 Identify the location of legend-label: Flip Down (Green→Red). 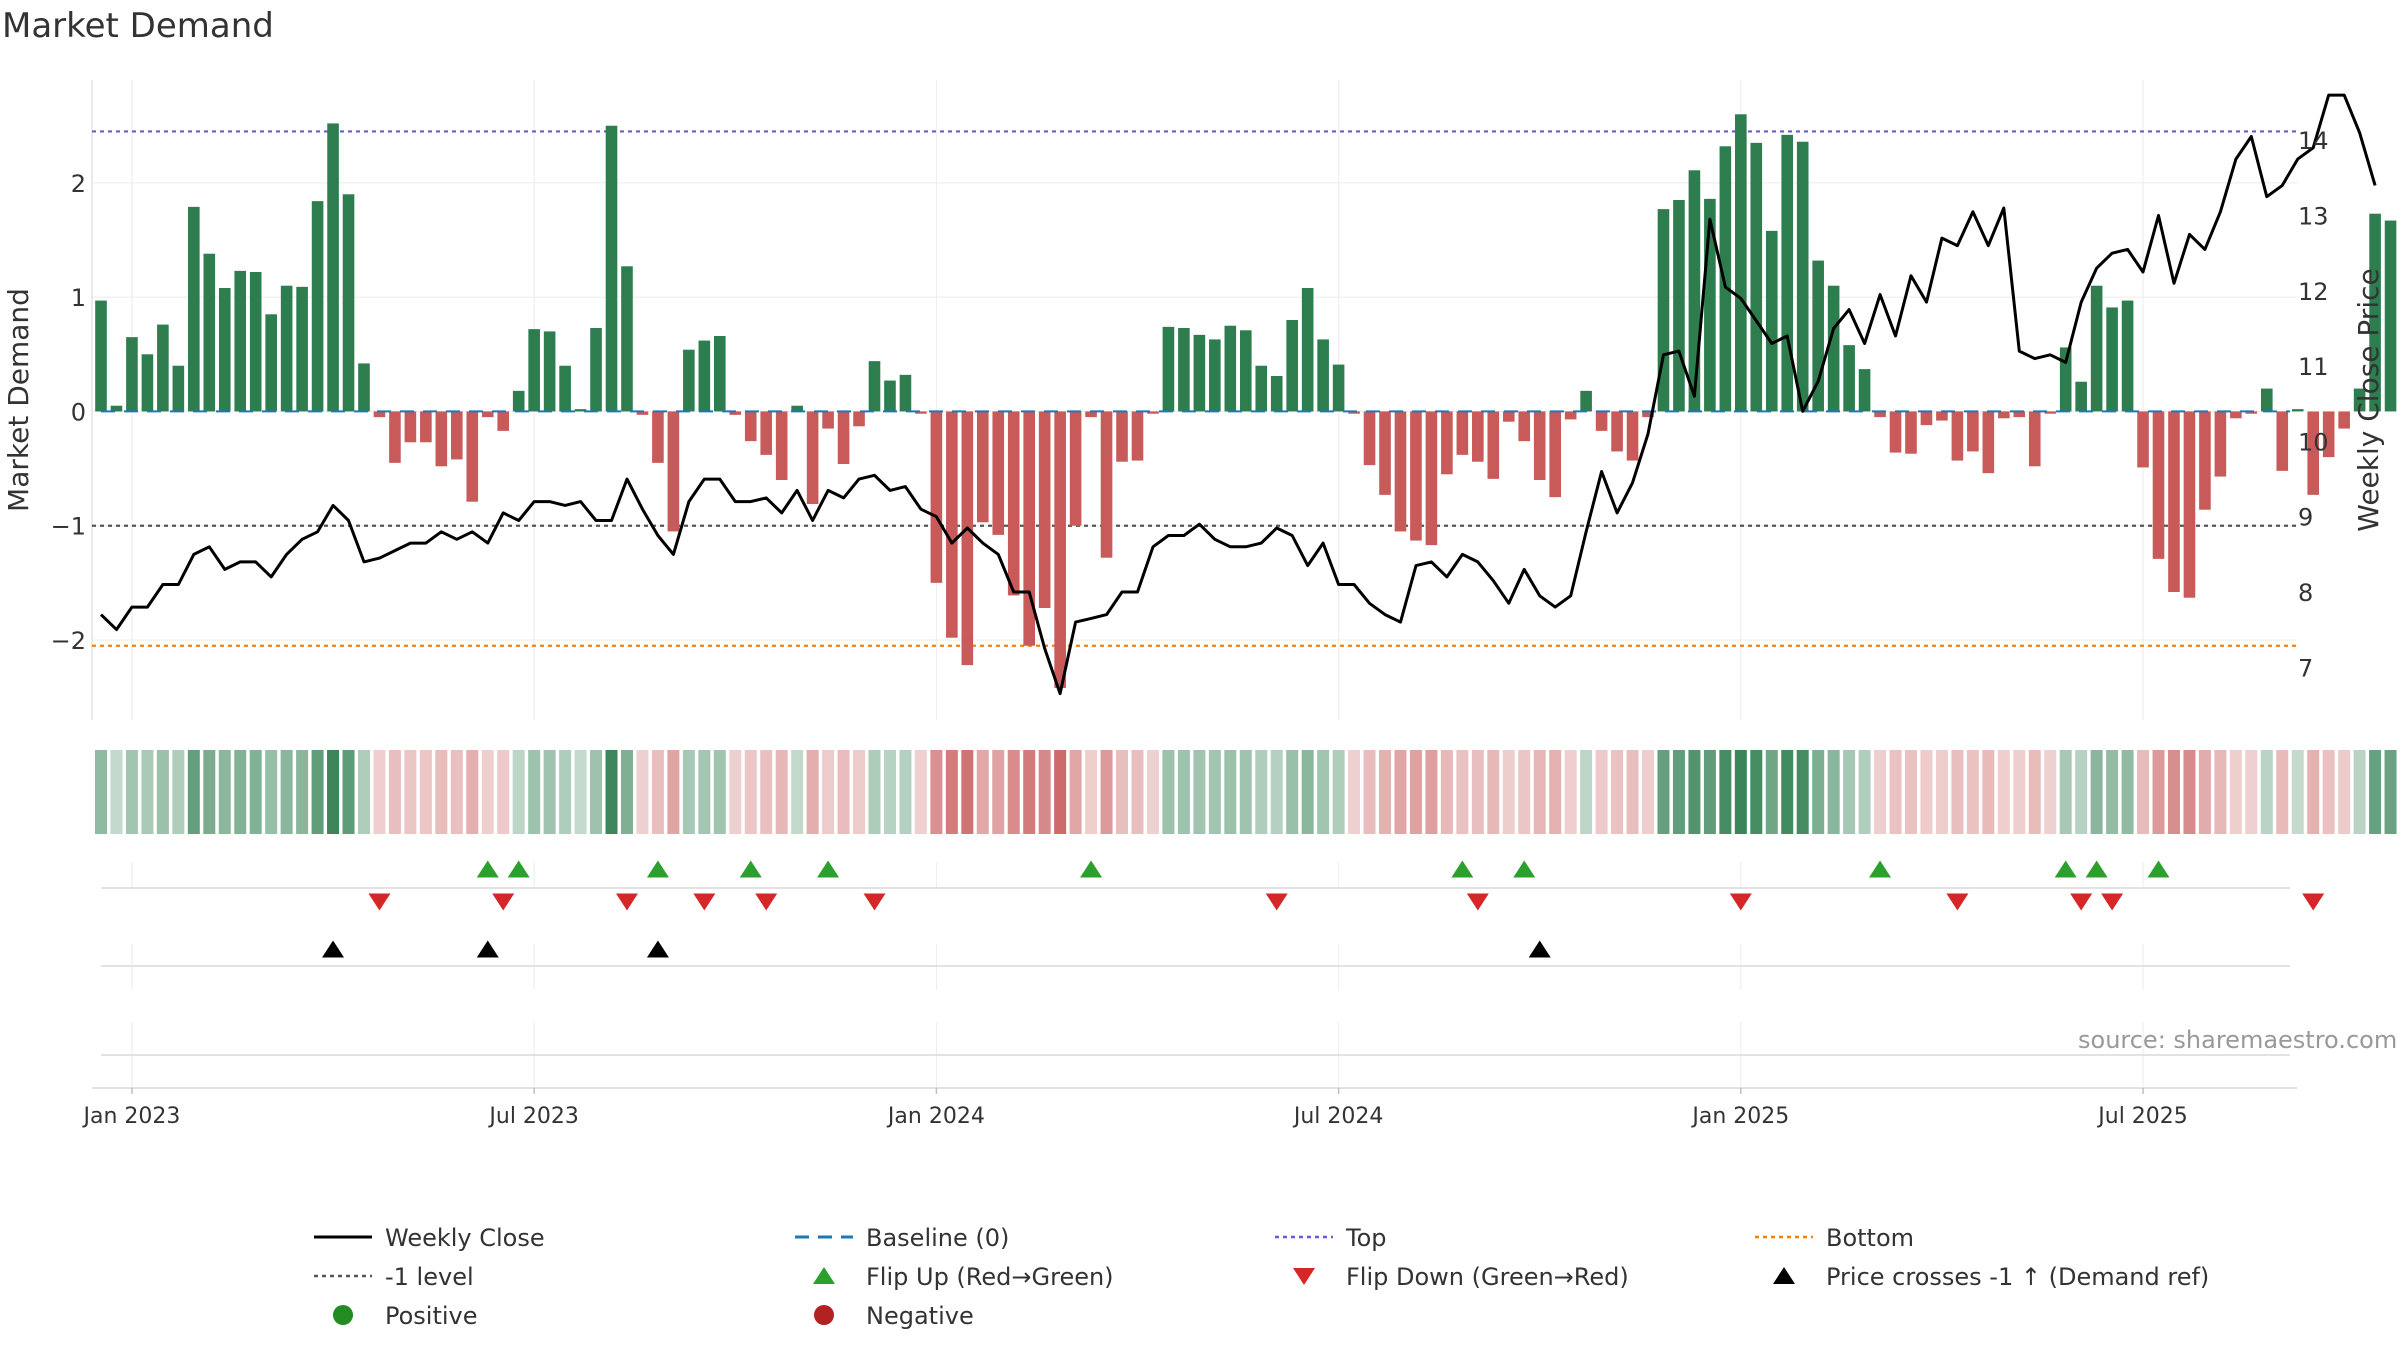
(1487, 1277).